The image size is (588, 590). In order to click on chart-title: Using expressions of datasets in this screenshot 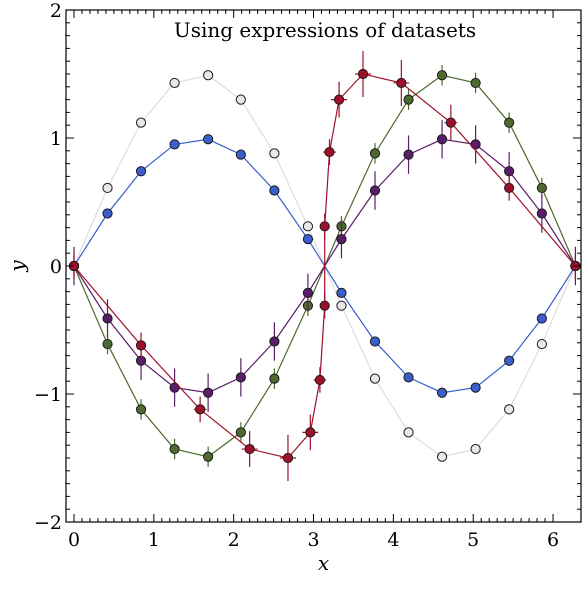, I will do `click(325, 30)`.